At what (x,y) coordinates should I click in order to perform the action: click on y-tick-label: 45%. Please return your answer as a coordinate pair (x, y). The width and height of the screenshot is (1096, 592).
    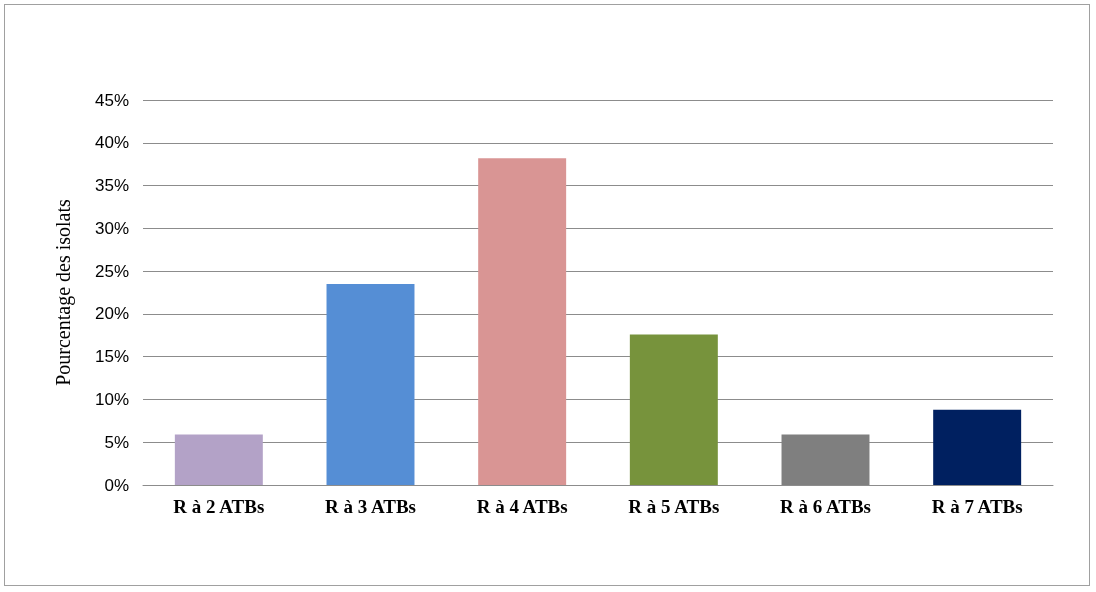
    Looking at the image, I should click on (111, 100).